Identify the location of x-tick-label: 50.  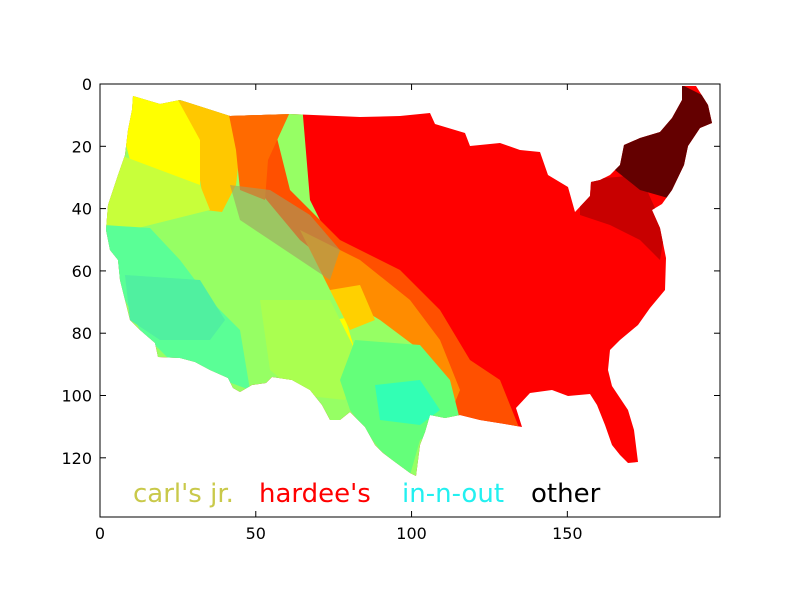
(256, 533).